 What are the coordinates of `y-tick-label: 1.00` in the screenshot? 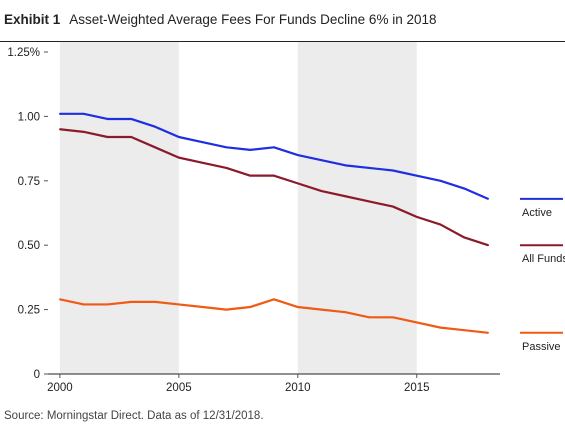 It's located at (29, 117).